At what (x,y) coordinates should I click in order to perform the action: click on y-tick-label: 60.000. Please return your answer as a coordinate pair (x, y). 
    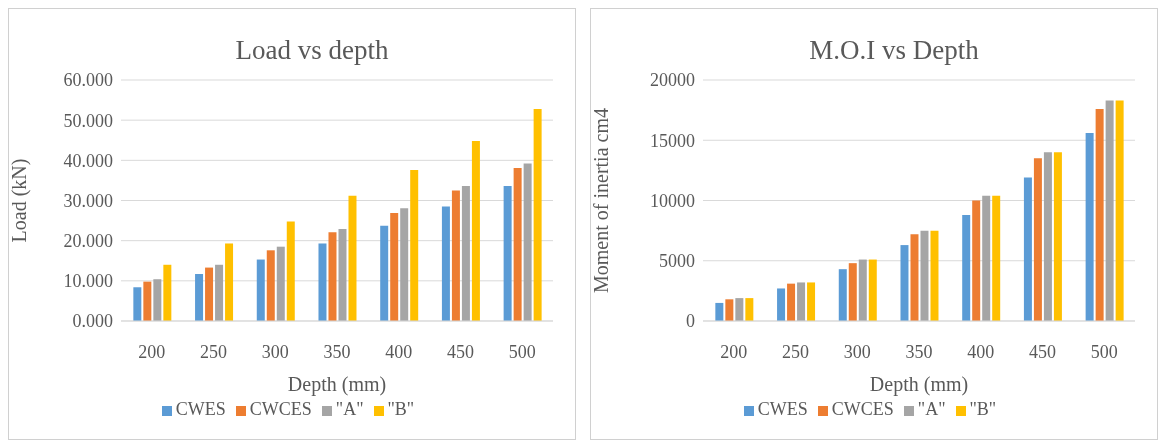
    Looking at the image, I should click on (88, 80).